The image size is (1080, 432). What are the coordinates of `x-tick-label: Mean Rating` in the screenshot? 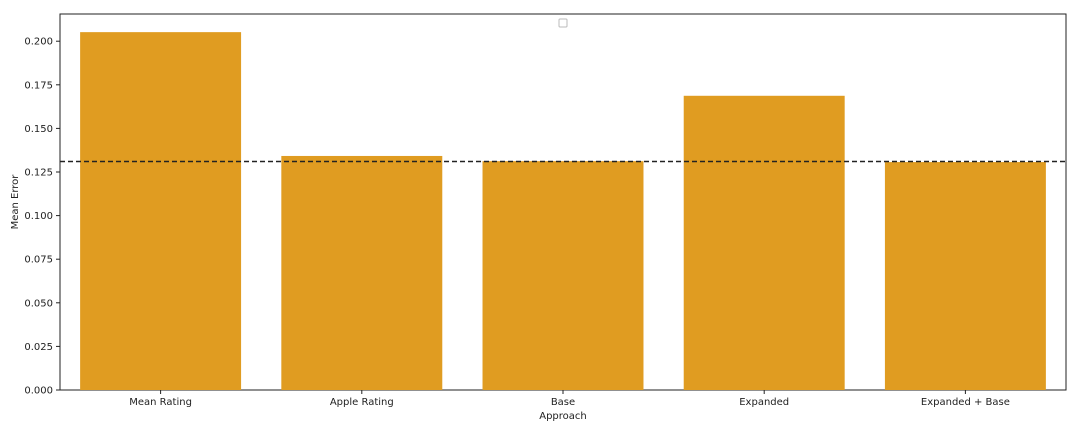 It's located at (160, 402).